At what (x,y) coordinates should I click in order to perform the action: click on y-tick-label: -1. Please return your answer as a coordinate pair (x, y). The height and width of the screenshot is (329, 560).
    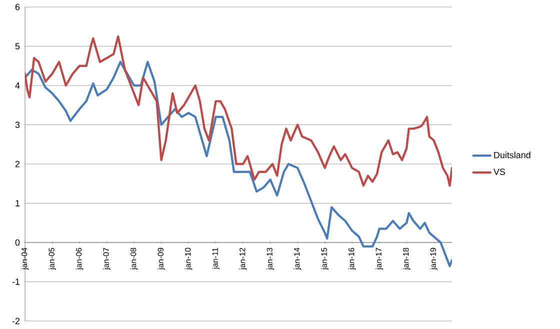
    Looking at the image, I should click on (16, 281).